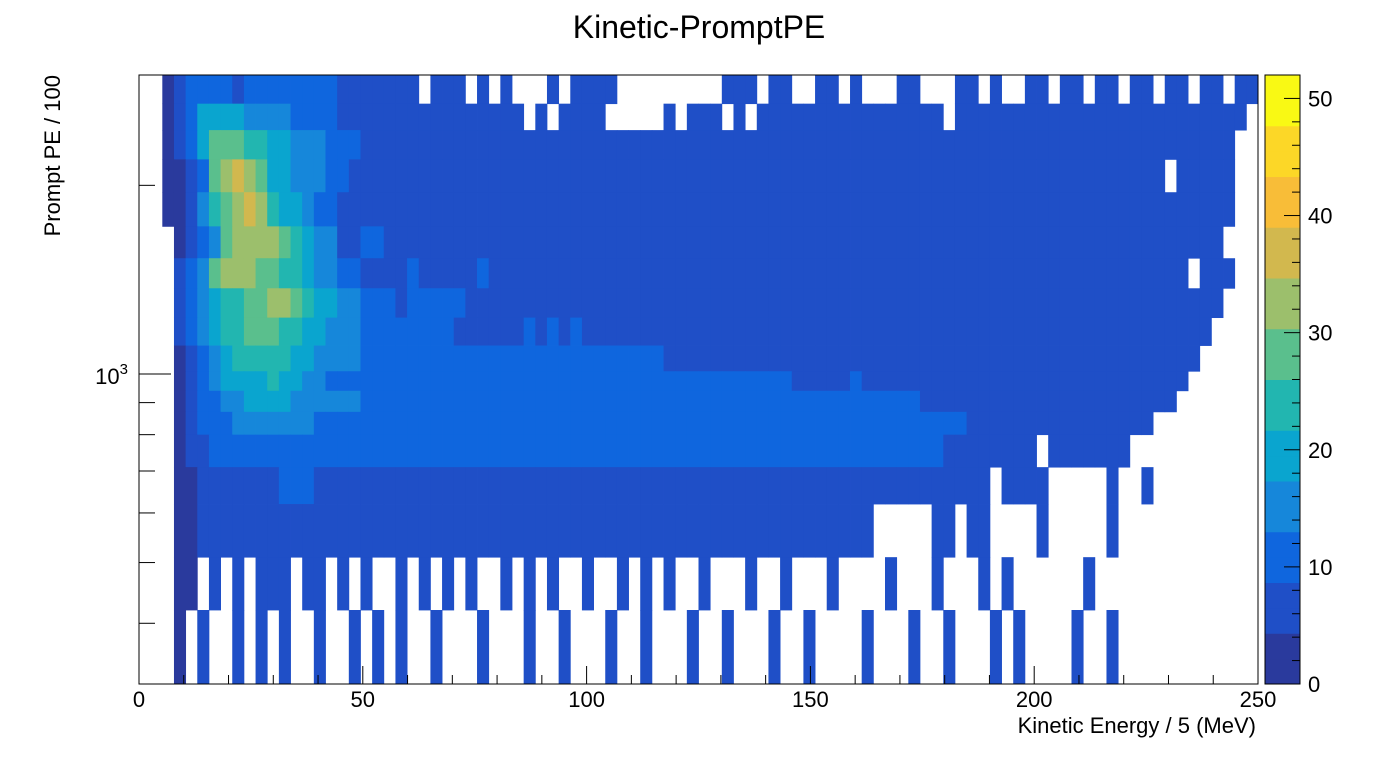 This screenshot has height=759, width=1398. Describe the element at coordinates (363, 699) in the screenshot. I see `x-tick-label: 50` at that location.